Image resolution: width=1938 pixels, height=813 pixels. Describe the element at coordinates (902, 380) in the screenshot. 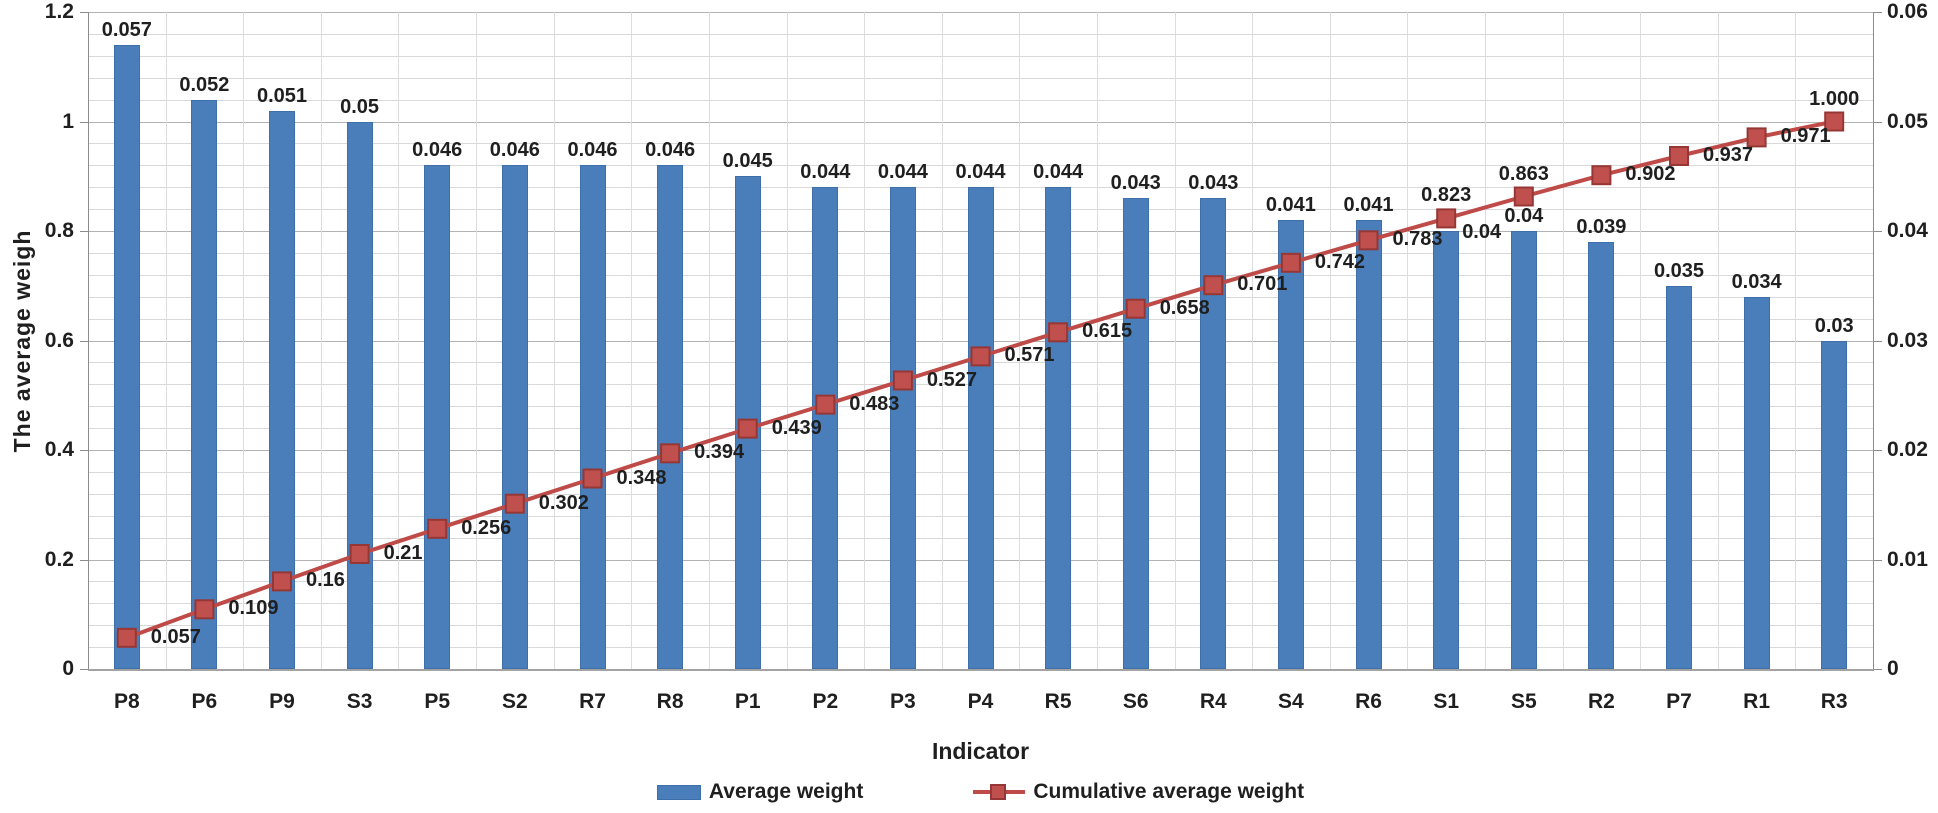

I see `line-marker-P3` at that location.